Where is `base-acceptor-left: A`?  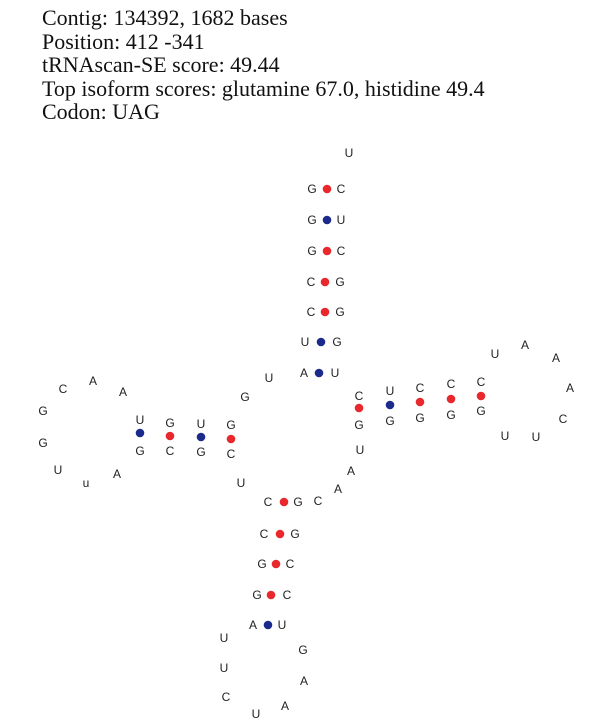
base-acceptor-left: A is located at coordinates (304, 373).